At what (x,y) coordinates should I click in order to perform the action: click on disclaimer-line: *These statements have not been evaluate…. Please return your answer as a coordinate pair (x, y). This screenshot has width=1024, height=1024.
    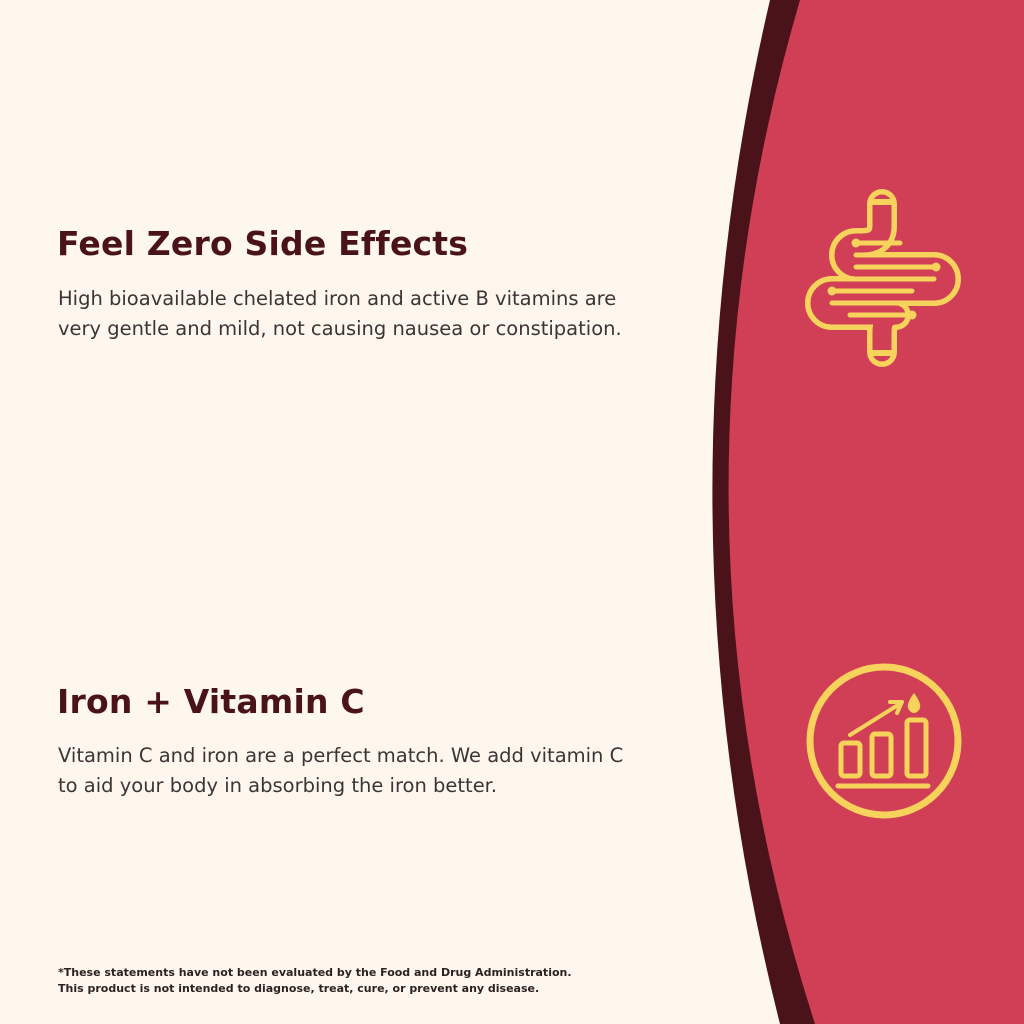
    Looking at the image, I should click on (315, 972).